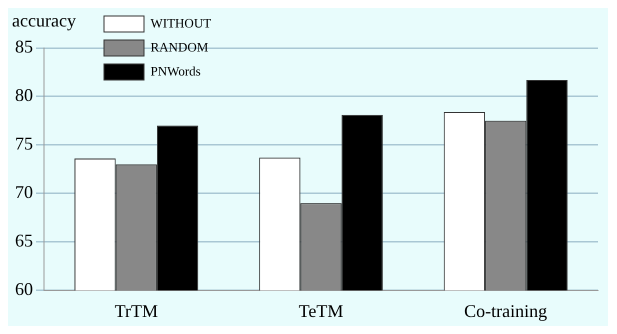  Describe the element at coordinates (24, 289) in the screenshot. I see `y-tick-label: 60` at that location.